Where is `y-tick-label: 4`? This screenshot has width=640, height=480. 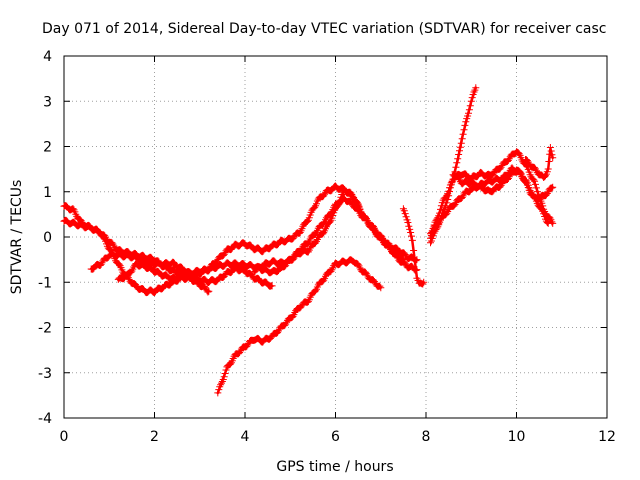
y-tick-label: 4 is located at coordinates (47, 57).